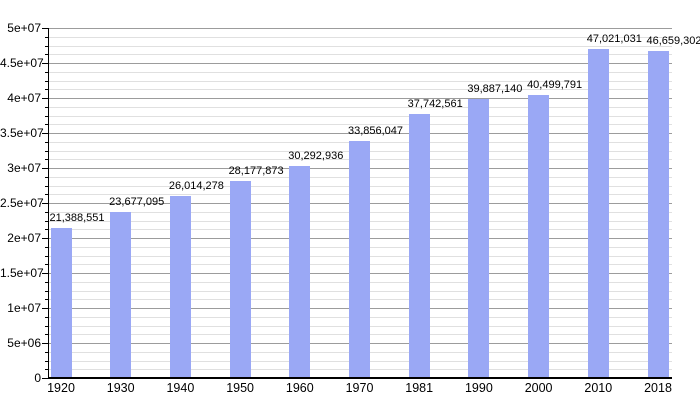 The image size is (700, 400). I want to click on bar-value-label: 40,499,791, so click(555, 84).